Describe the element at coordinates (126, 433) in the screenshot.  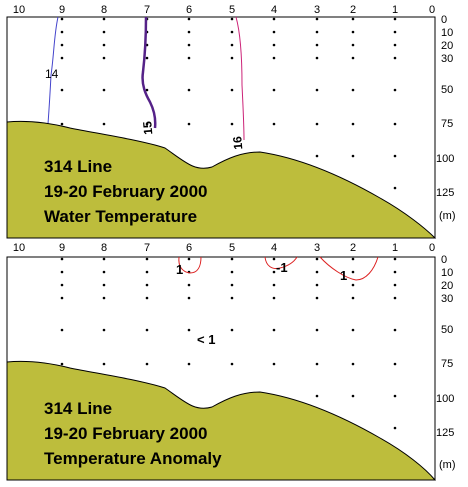
I see `title-line: 19-20 February 2000` at that location.